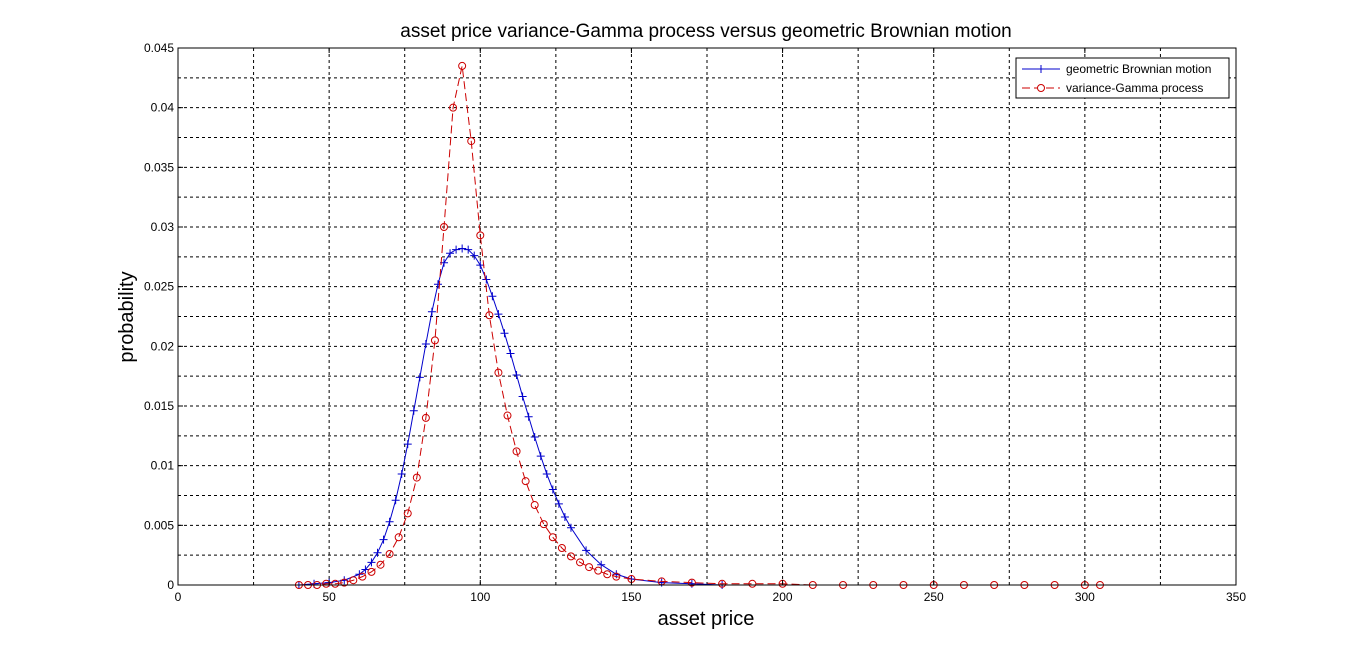  Describe the element at coordinates (1041, 69) in the screenshot. I see `legend-marker-plus` at that location.